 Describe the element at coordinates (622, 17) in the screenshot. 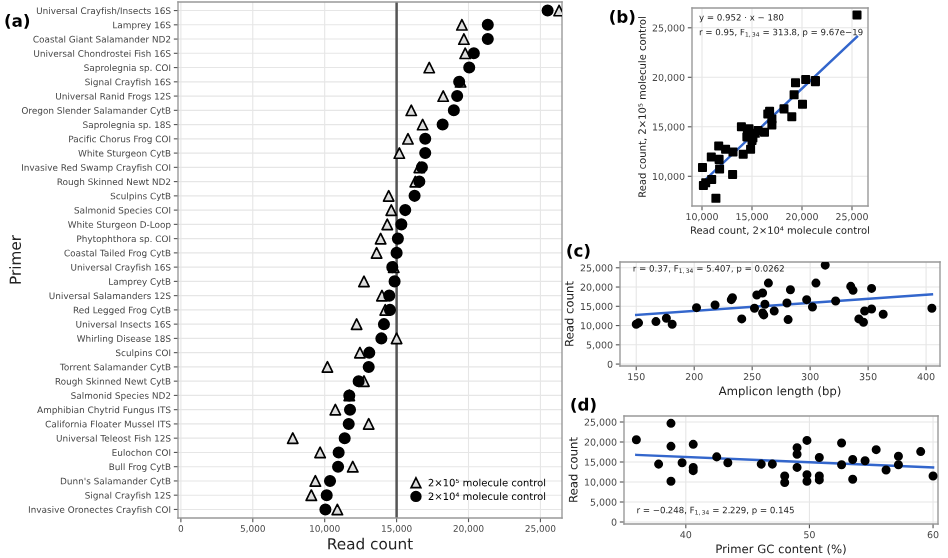

I see `chart-title: (b)` at that location.